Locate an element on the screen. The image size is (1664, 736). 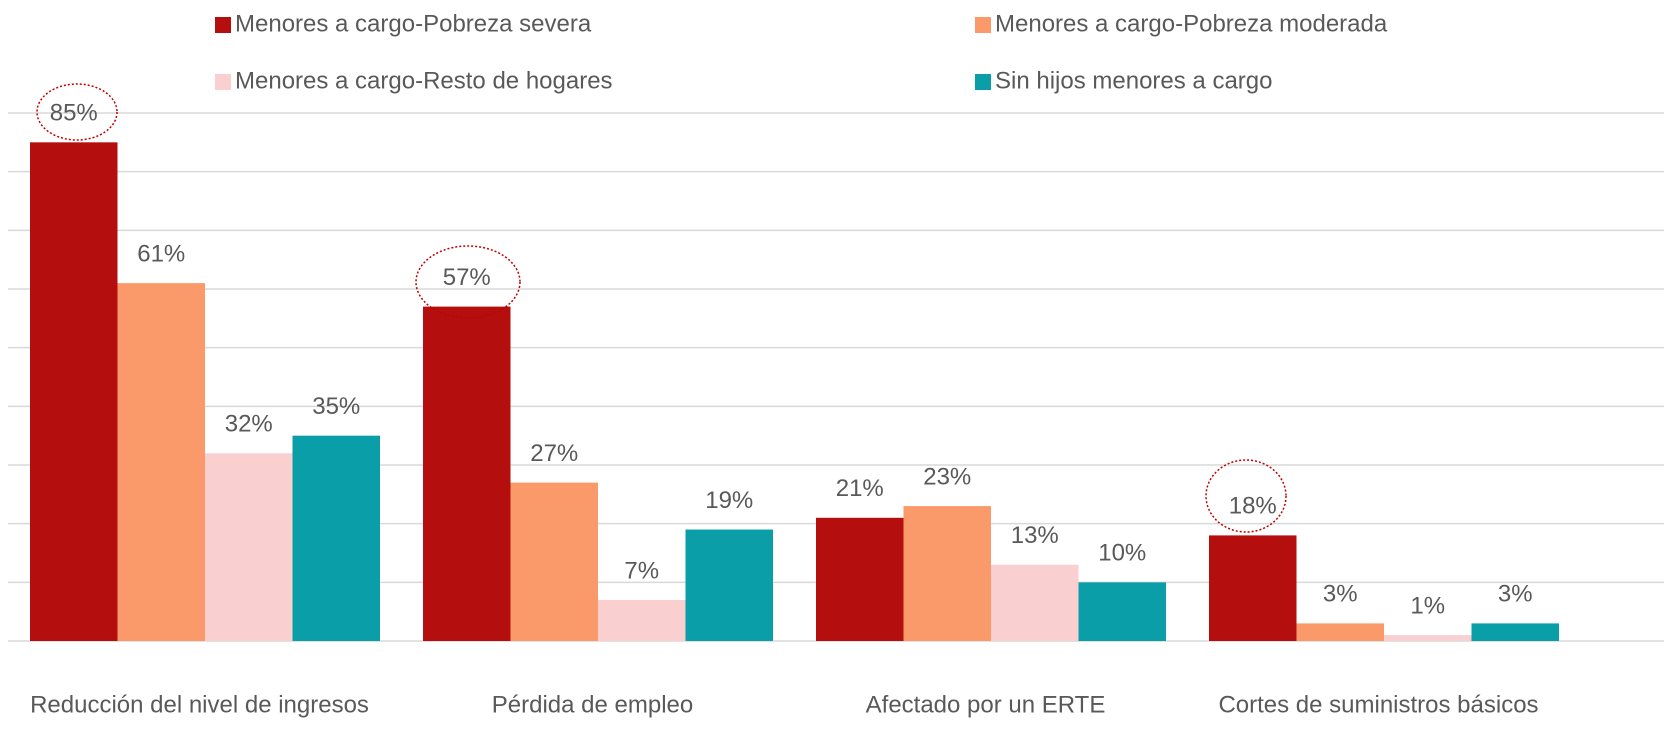
value-label: 32% is located at coordinates (249, 424).